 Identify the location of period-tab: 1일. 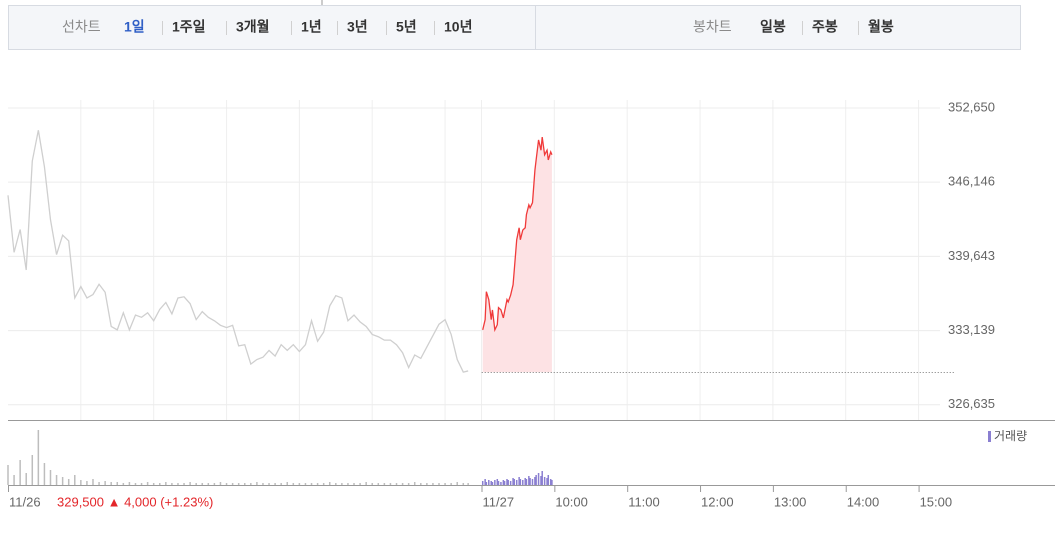
(134, 27).